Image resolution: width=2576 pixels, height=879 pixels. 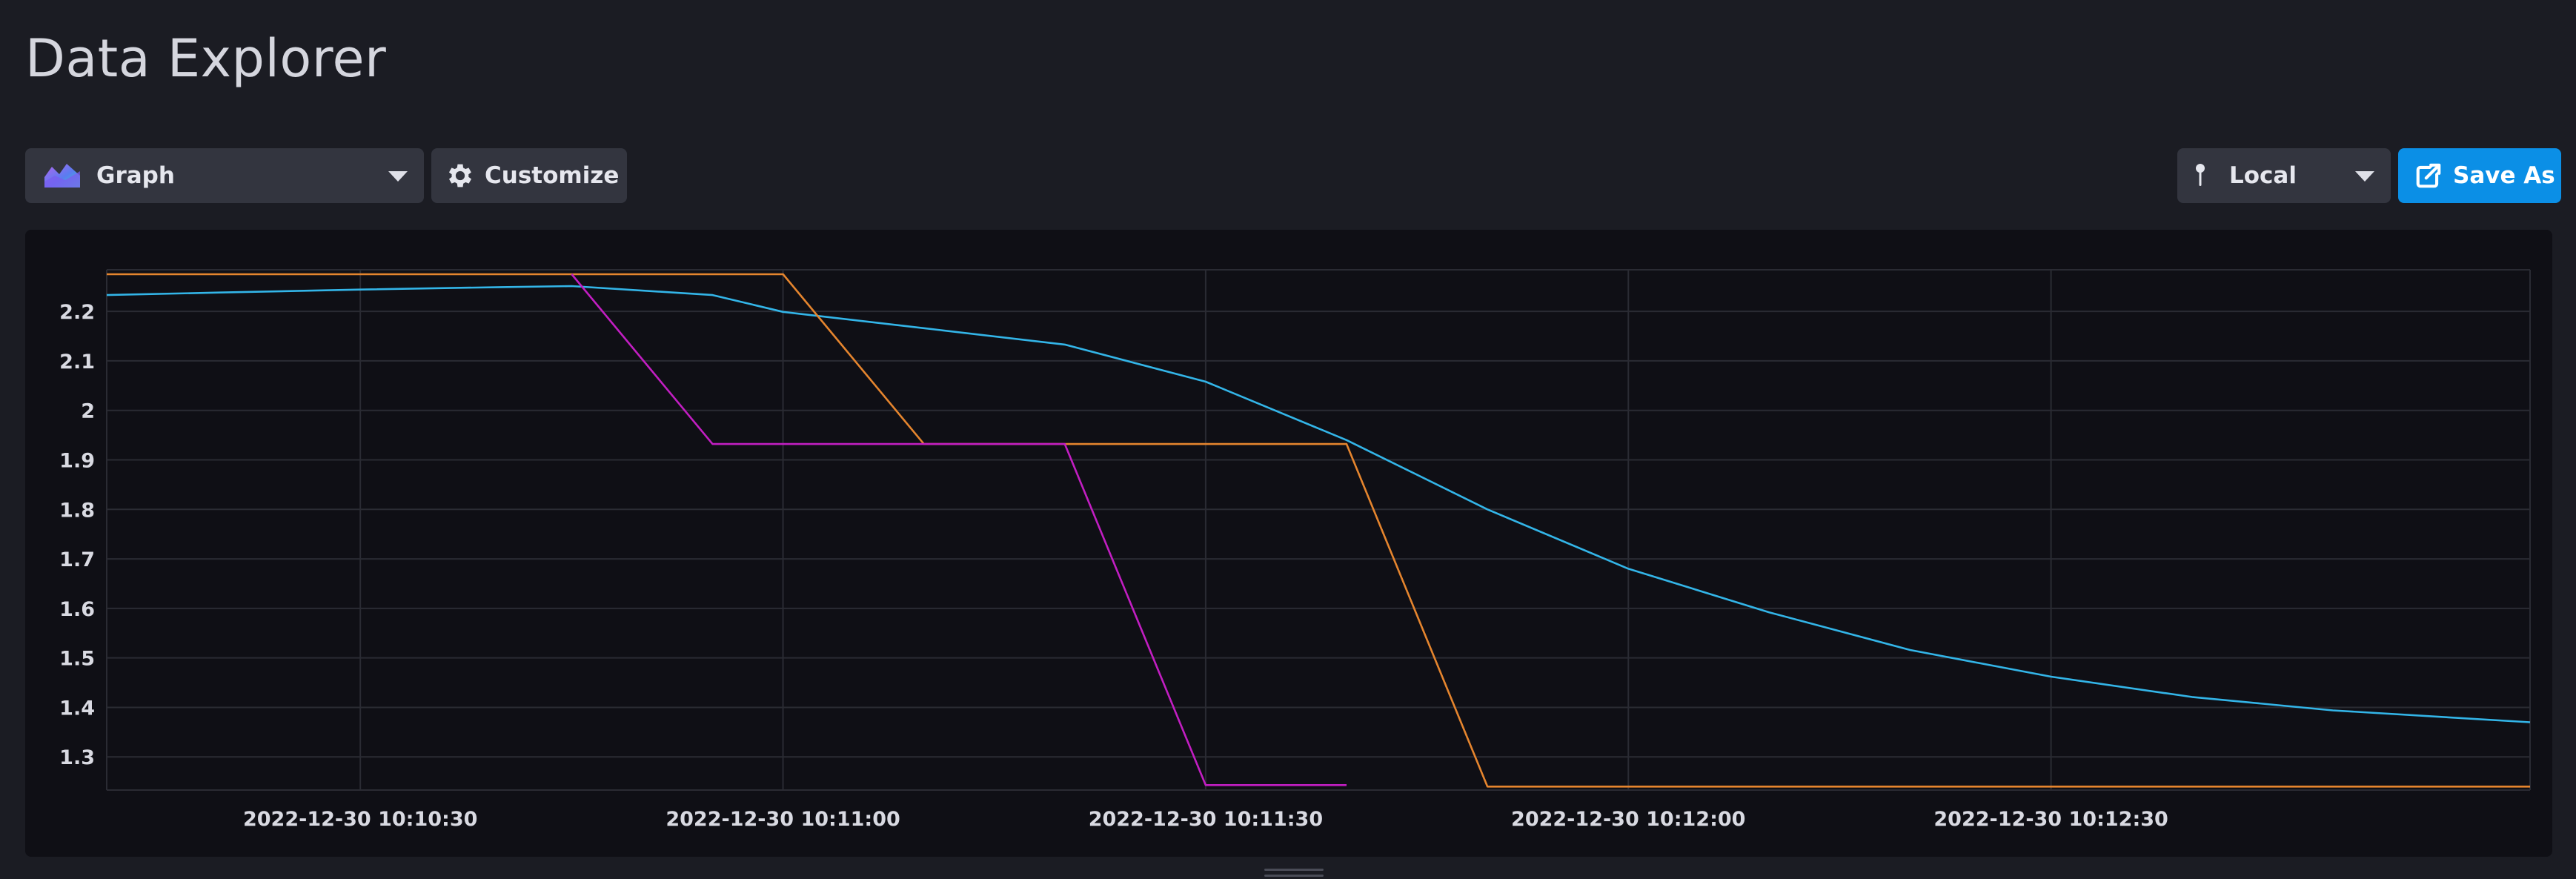 I want to click on y-tick-label: 1.8, so click(x=77, y=511).